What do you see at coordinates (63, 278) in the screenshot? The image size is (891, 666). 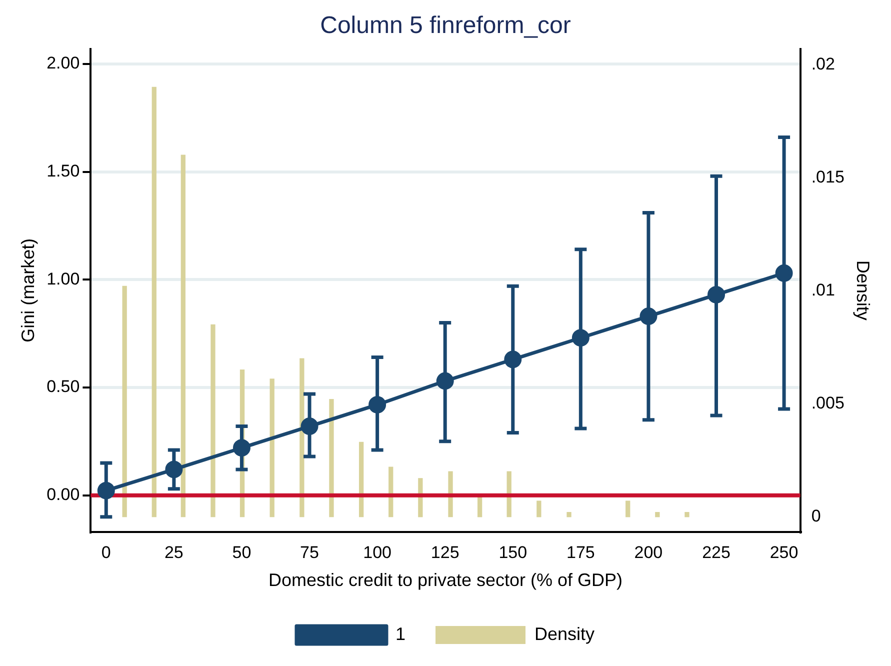 I see `y-tick-label: 1.00` at bounding box center [63, 278].